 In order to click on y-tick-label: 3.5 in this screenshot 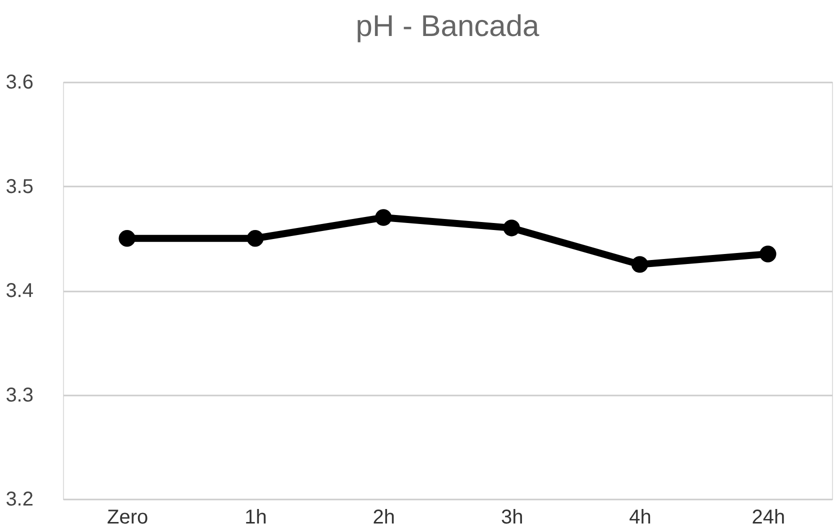, I will do `click(20, 187)`.